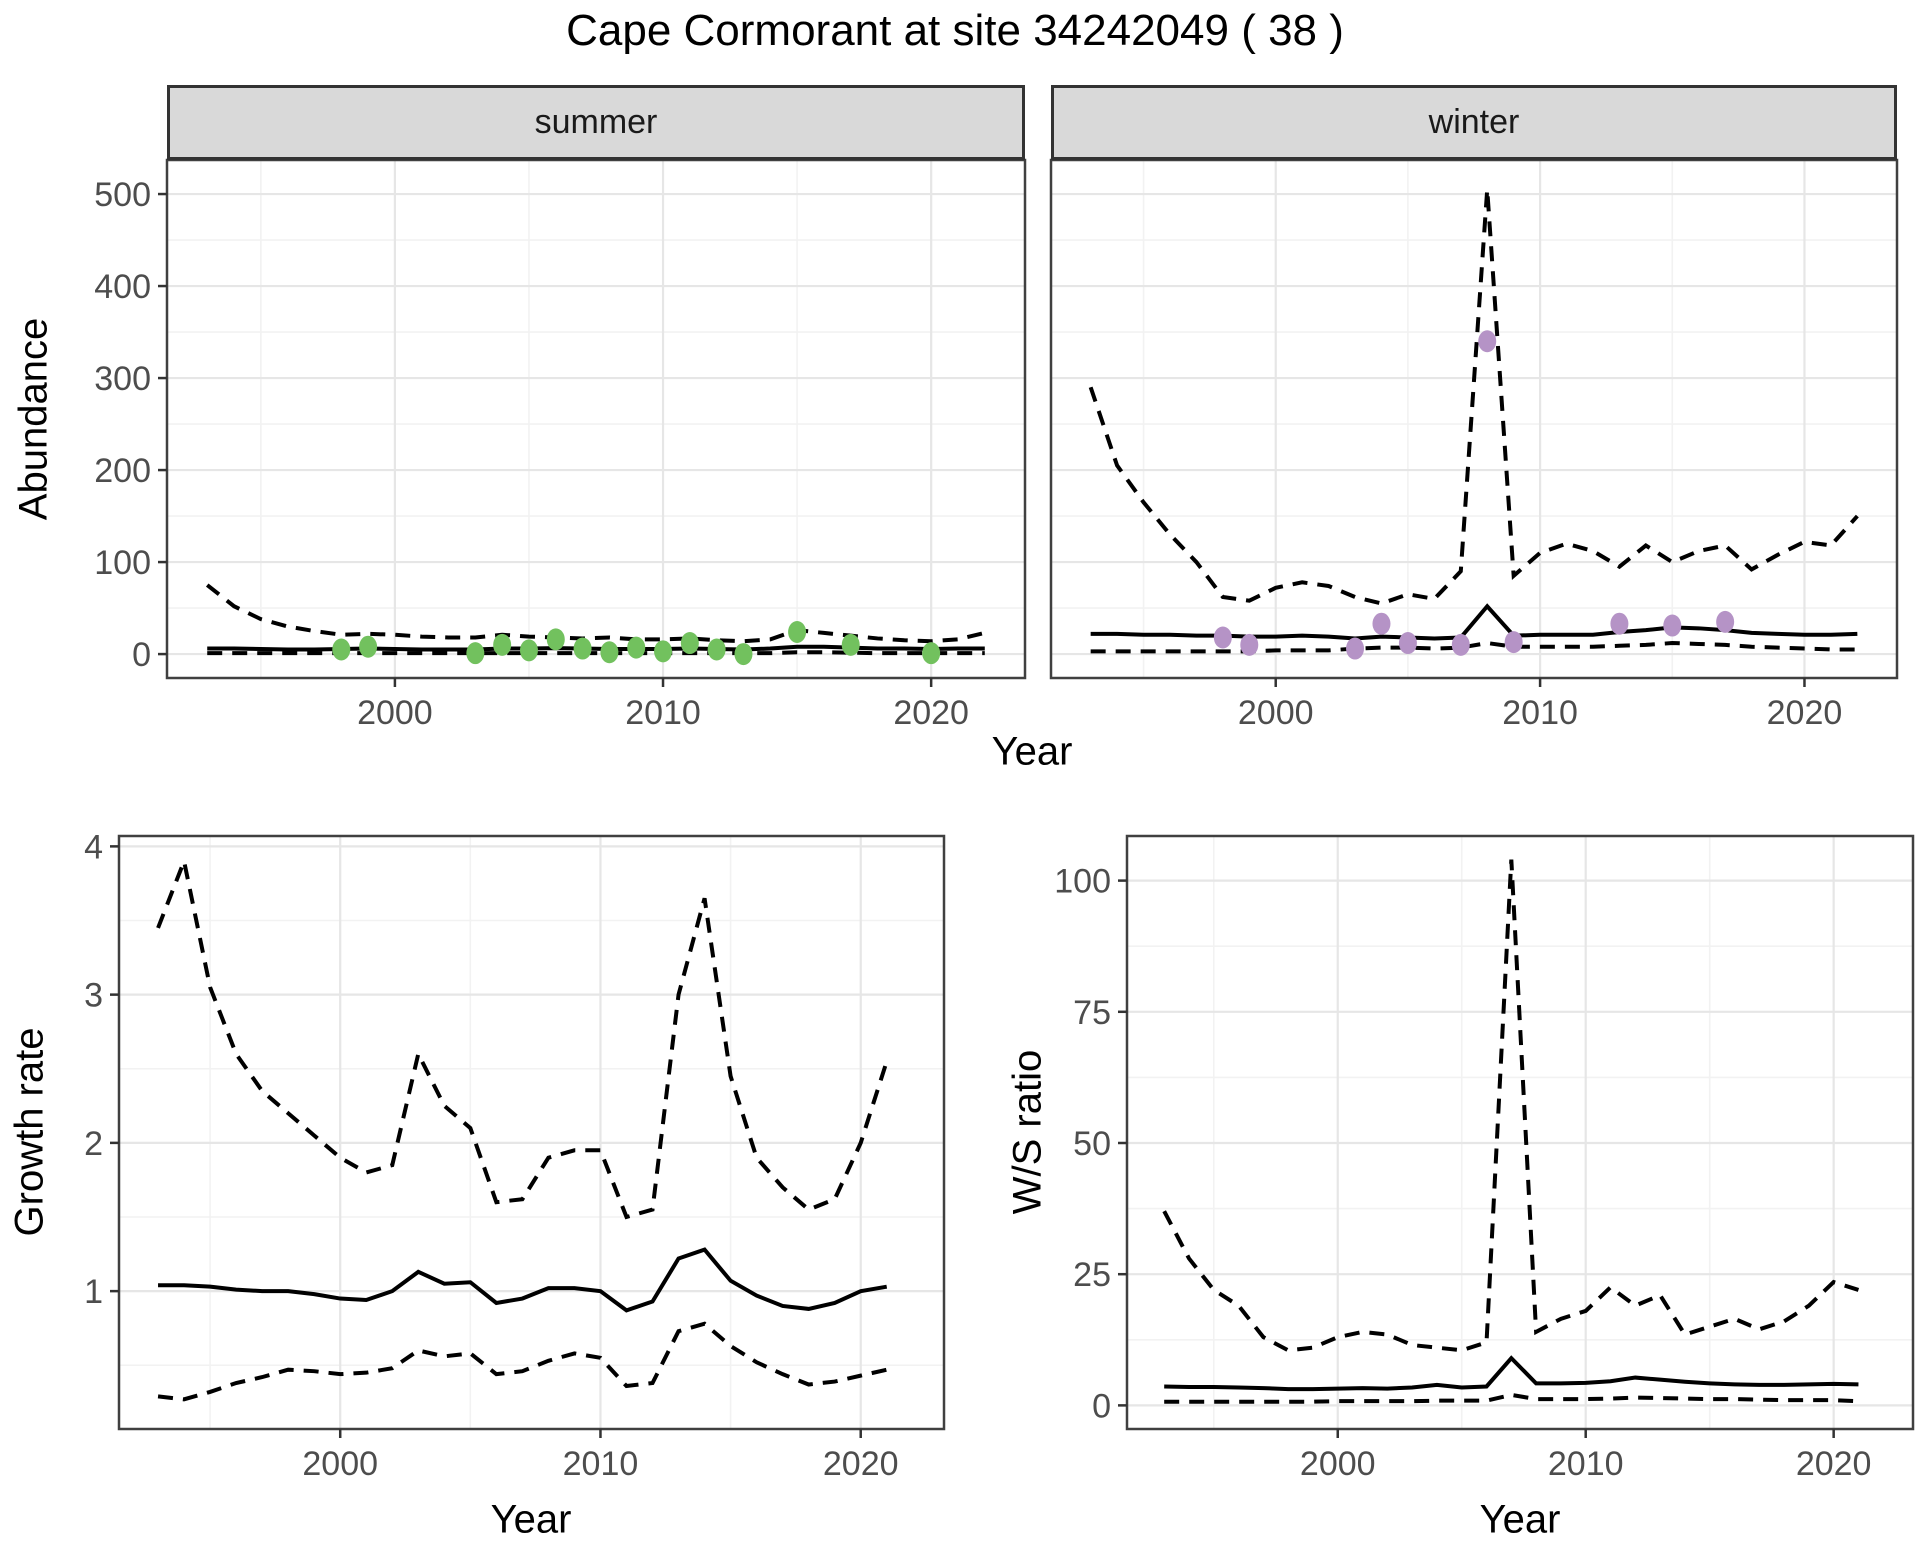 Image resolution: width=1920 pixels, height=1560 pixels. I want to click on y-tick-label: 1, so click(93, 1292).